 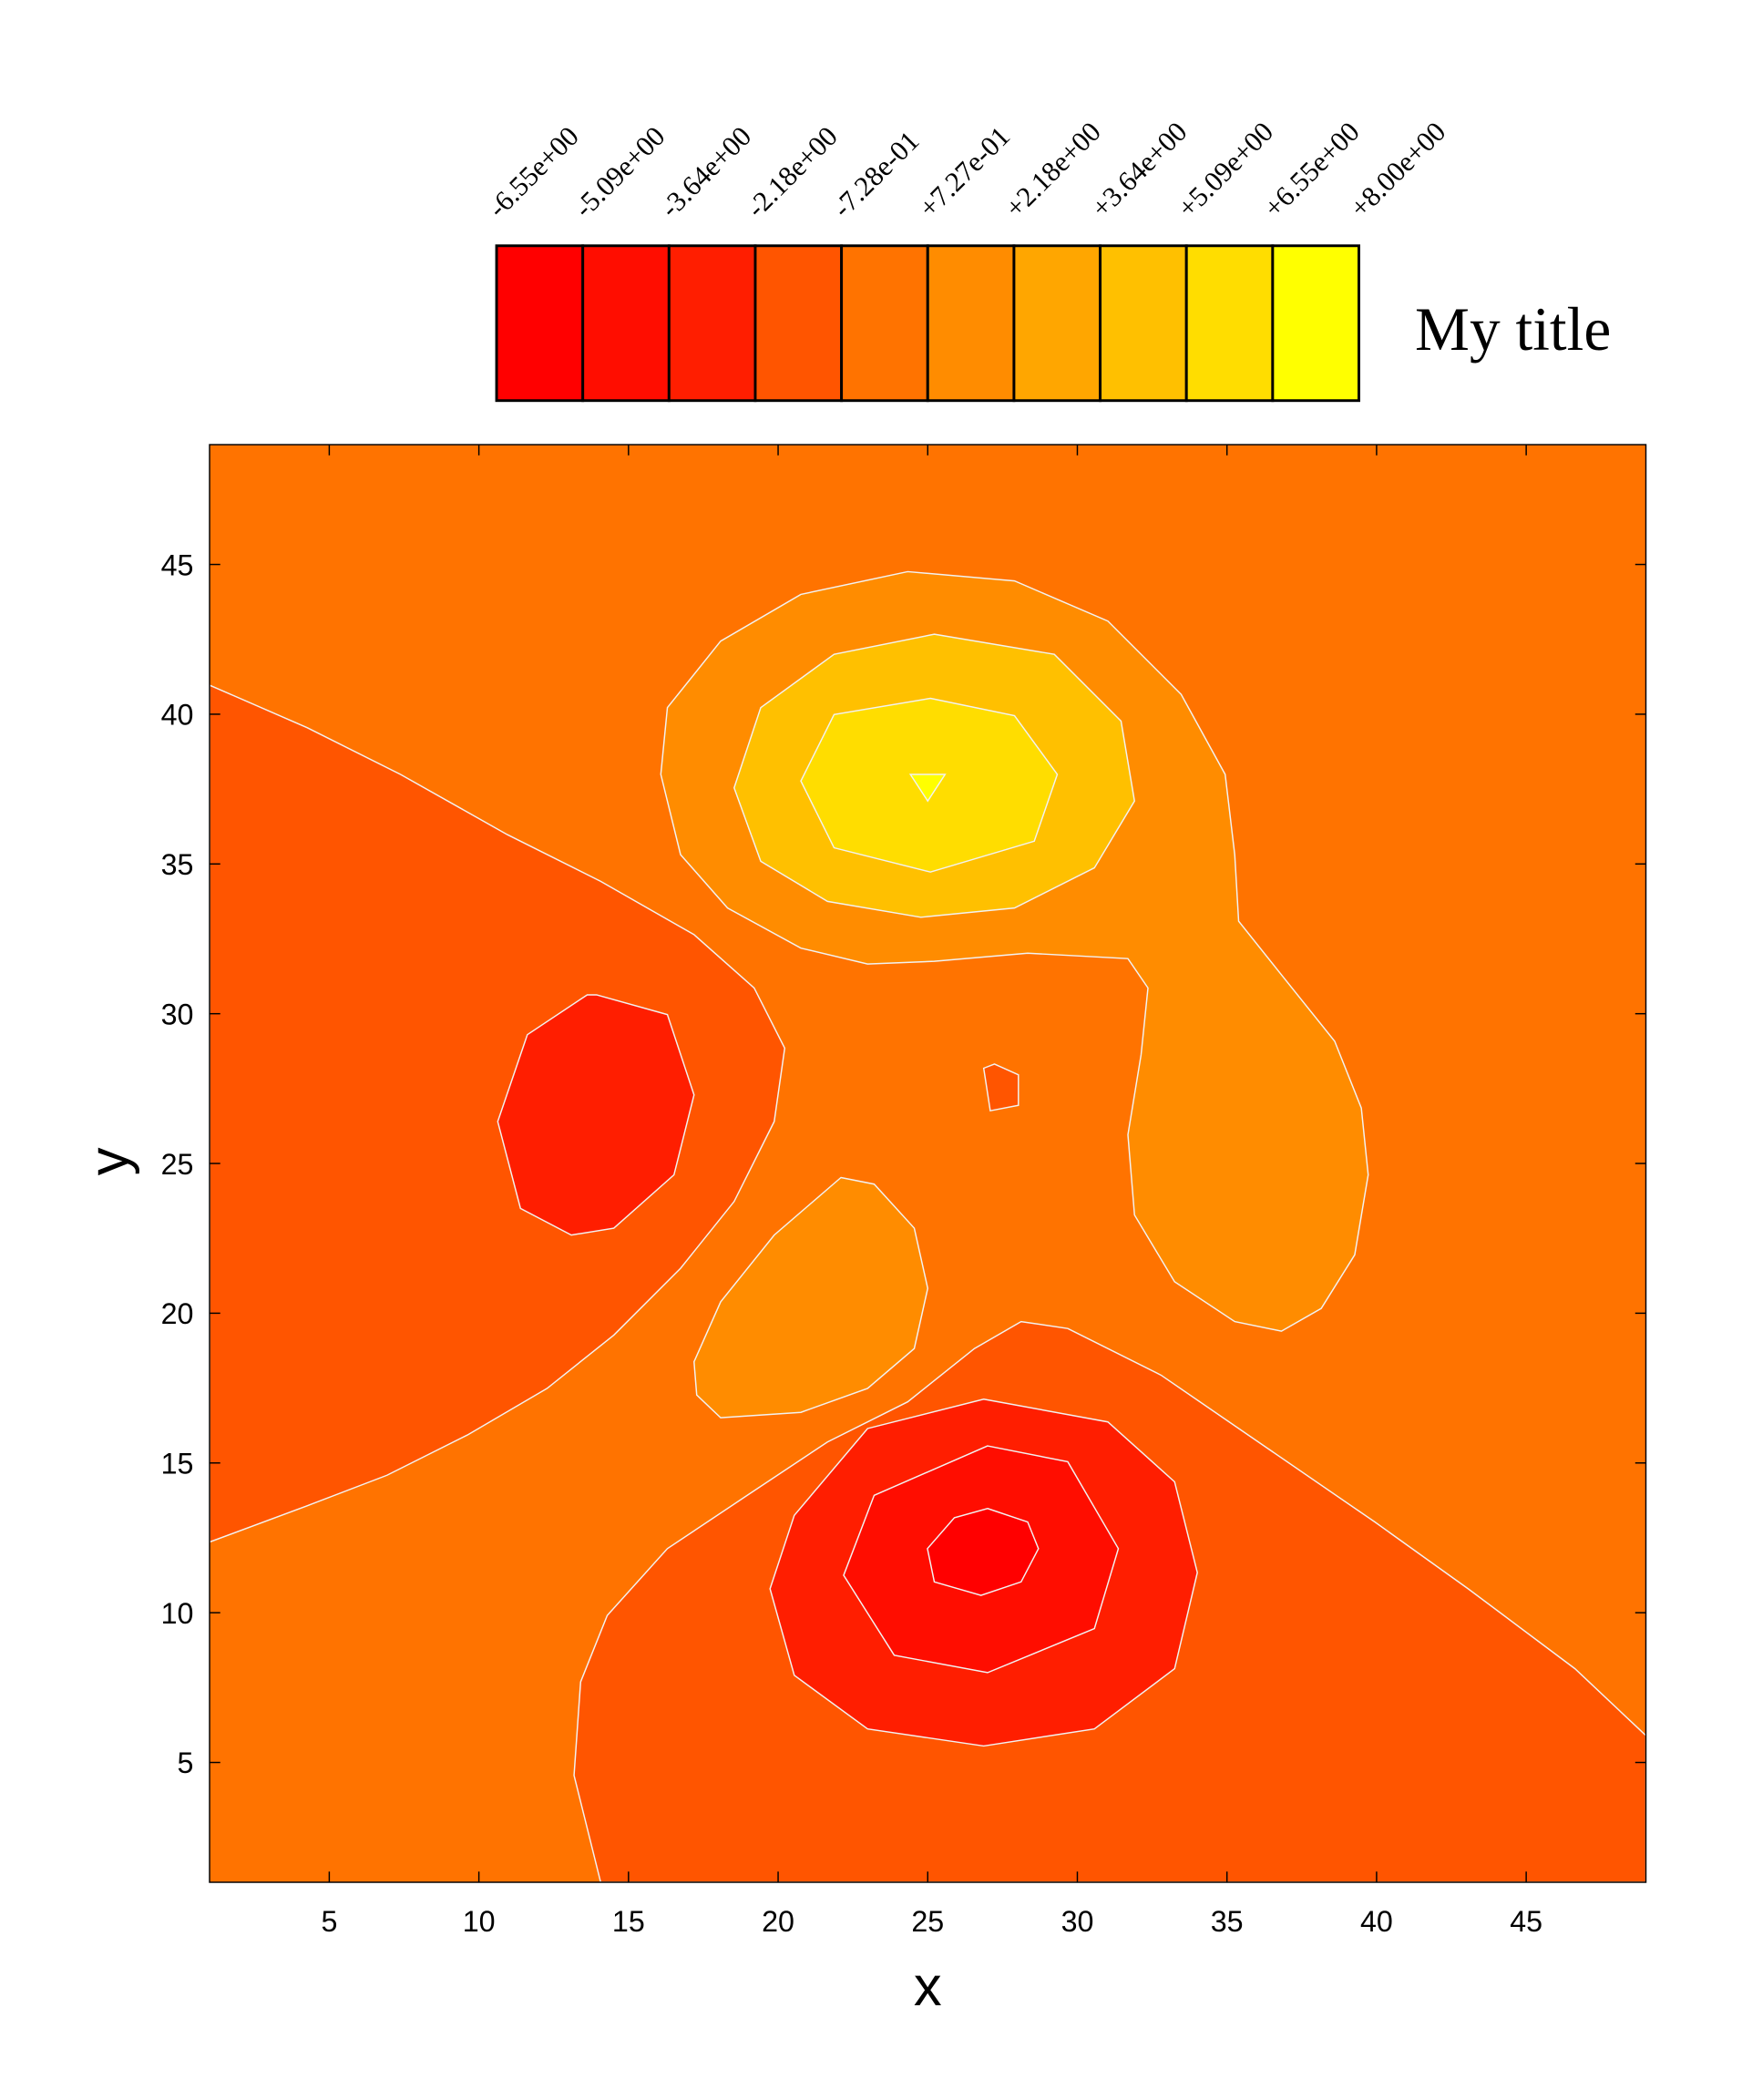 What do you see at coordinates (329, 1922) in the screenshot?
I see `x-tick-label: 5` at bounding box center [329, 1922].